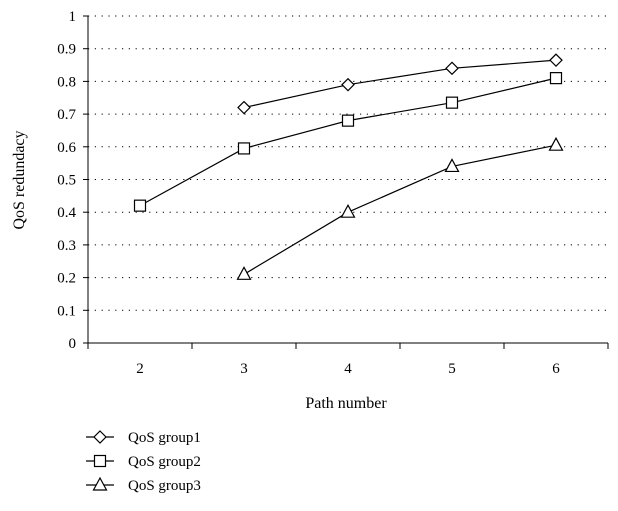  What do you see at coordinates (19, 179) in the screenshot?
I see `y-axis-label: QoS redundacy` at bounding box center [19, 179].